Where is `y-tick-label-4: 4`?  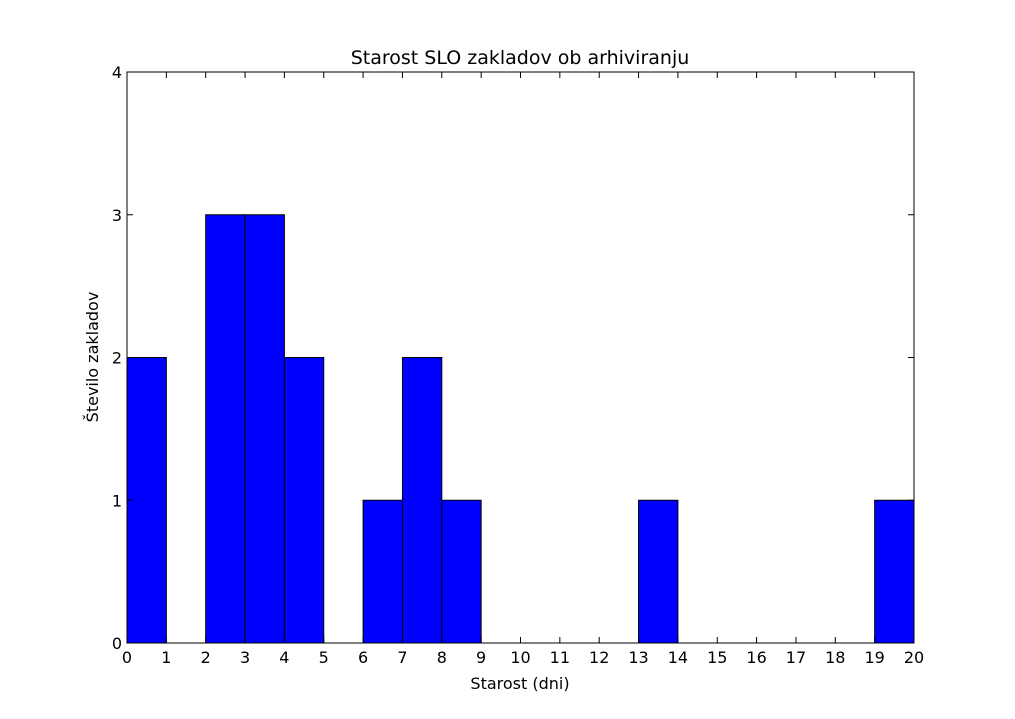
y-tick-label-4: 4 is located at coordinates (117, 72).